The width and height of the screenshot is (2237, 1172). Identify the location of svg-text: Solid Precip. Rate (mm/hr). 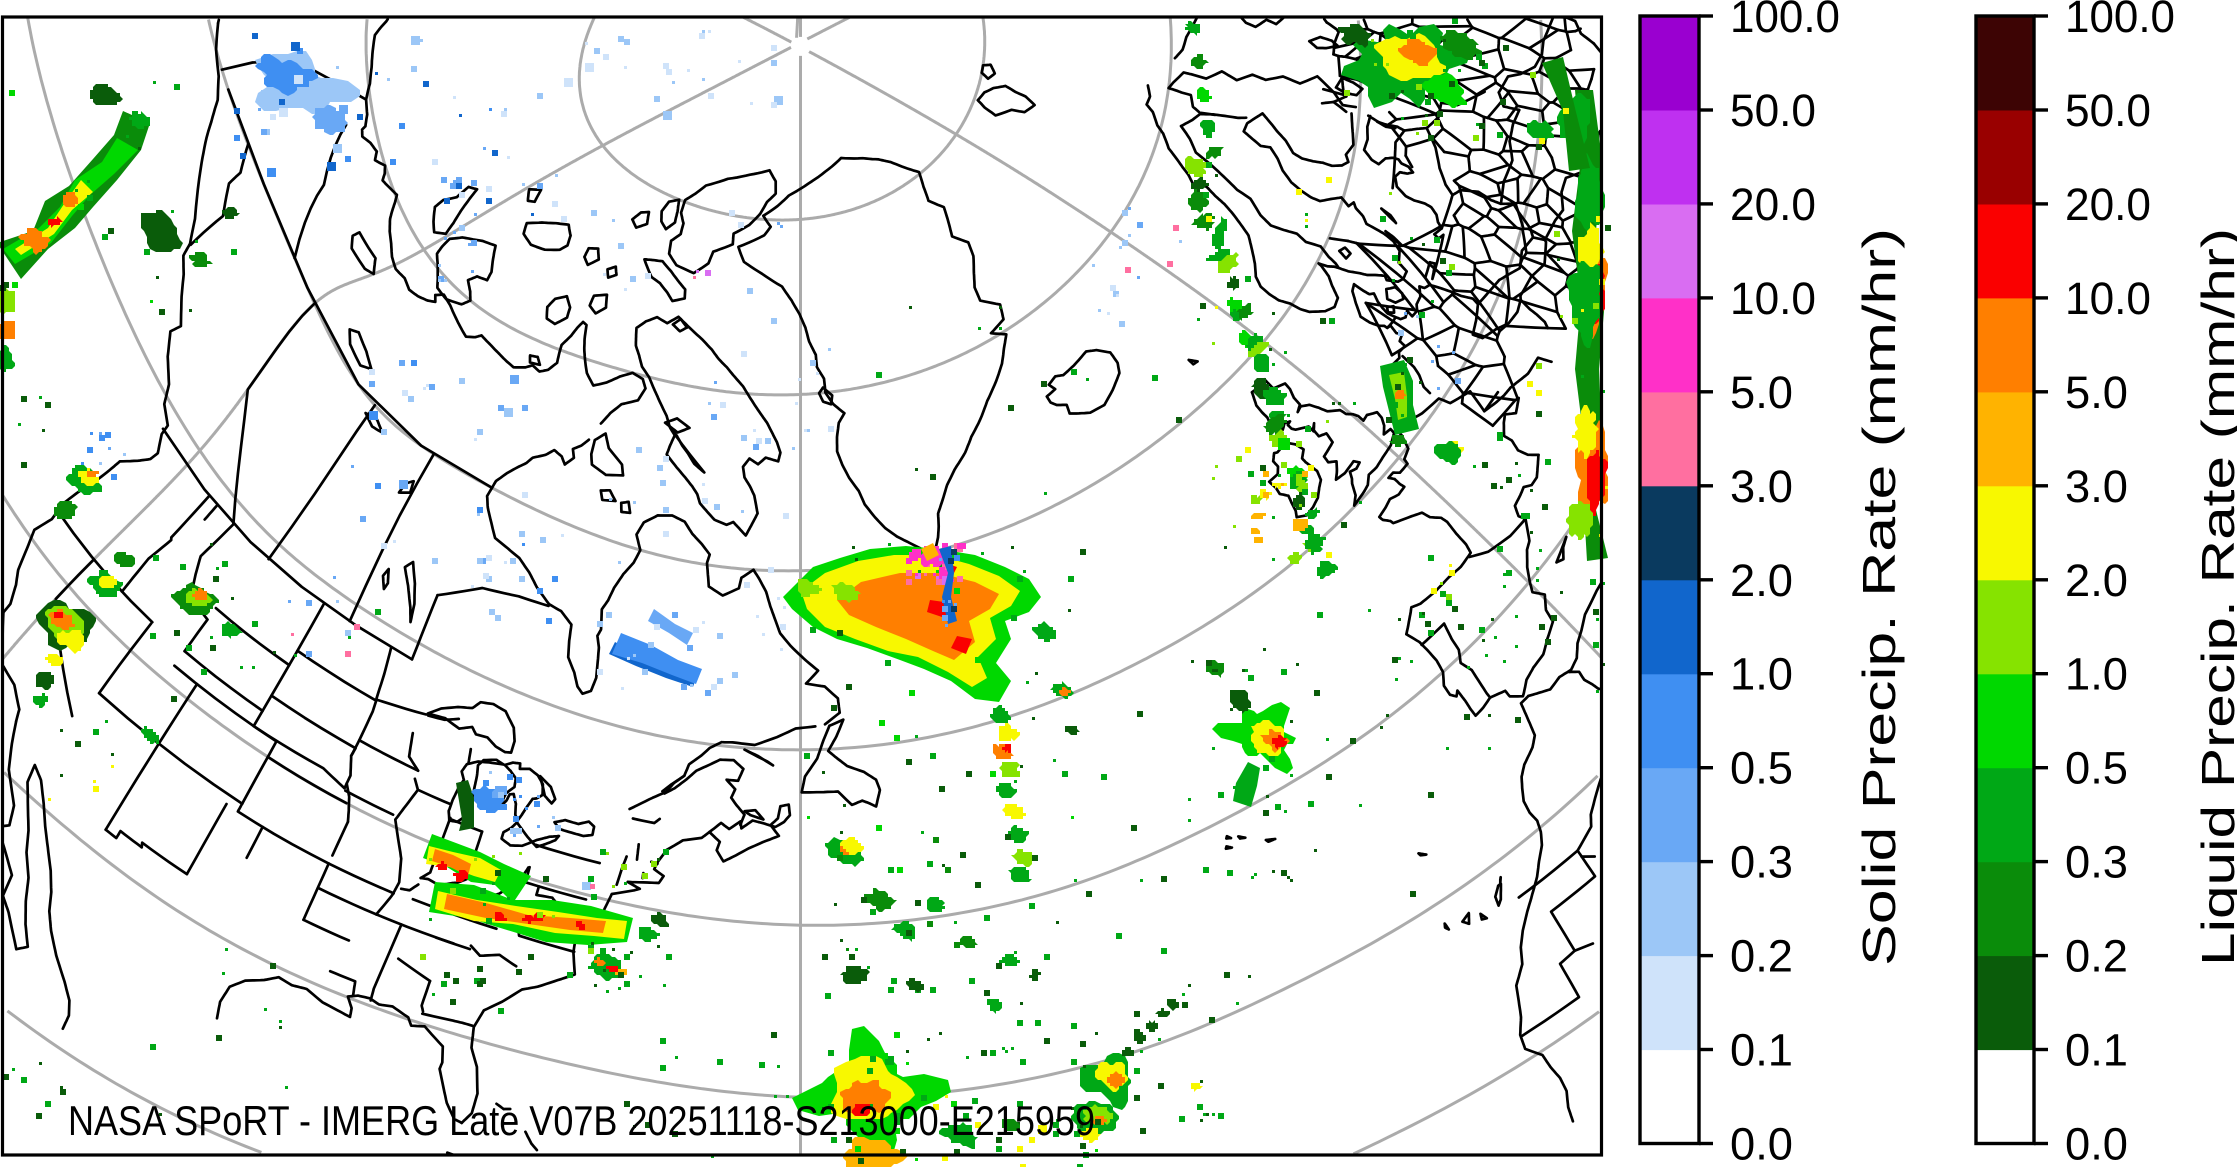
(1879, 597).